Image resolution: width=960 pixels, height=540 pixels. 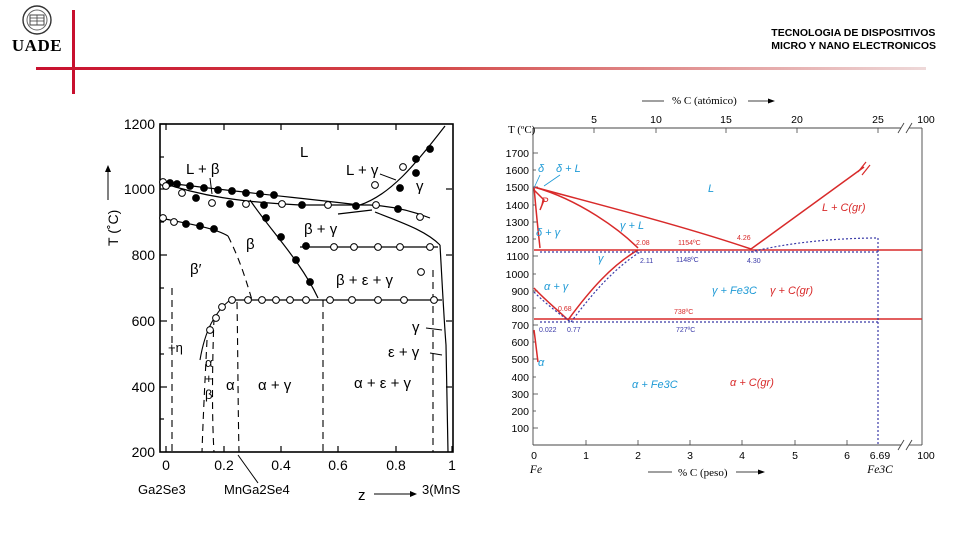 I want to click on header-rule-vertical, so click(x=73, y=52).